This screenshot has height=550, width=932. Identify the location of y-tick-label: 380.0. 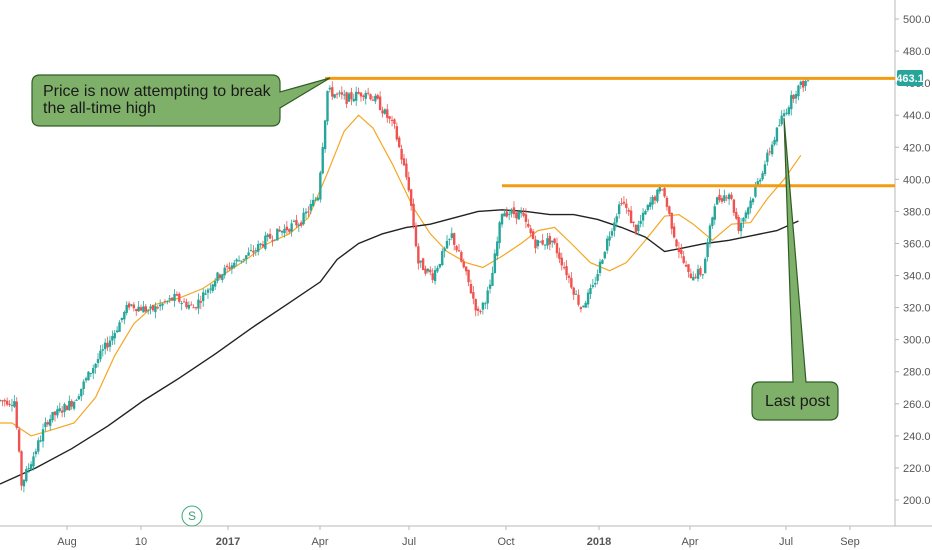
(917, 212).